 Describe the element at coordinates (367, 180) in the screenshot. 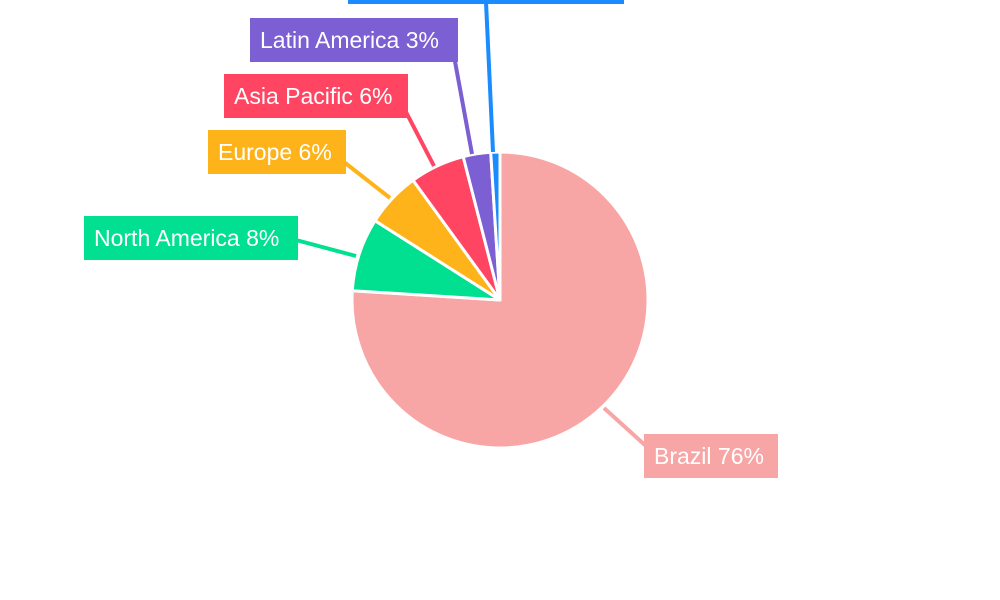

I see `callout-line-europe` at that location.